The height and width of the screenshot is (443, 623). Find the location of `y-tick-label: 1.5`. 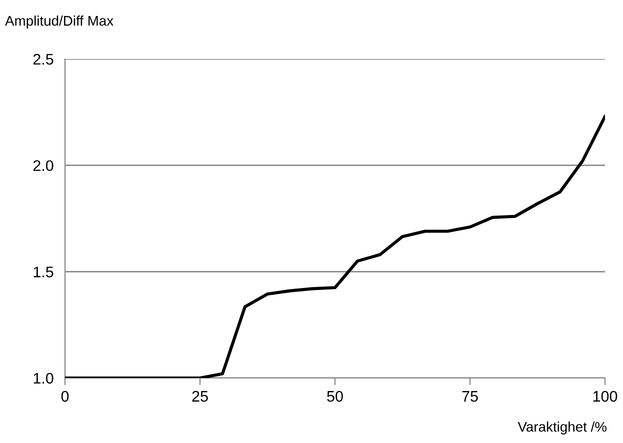

y-tick-label: 1.5 is located at coordinates (44, 272).